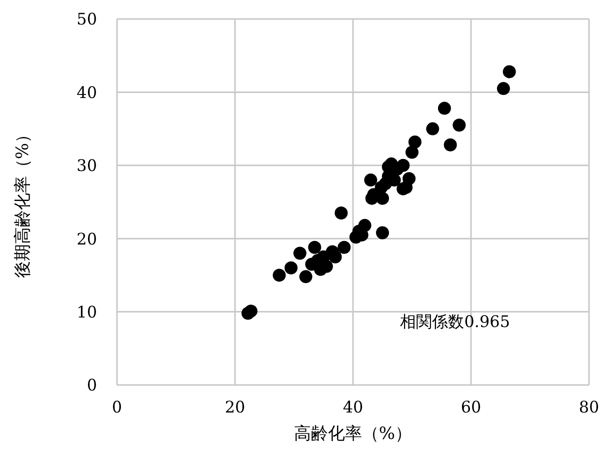 The image size is (605, 461). I want to click on y-axis-title: 後期高齢化率（%）, so click(23, 202).